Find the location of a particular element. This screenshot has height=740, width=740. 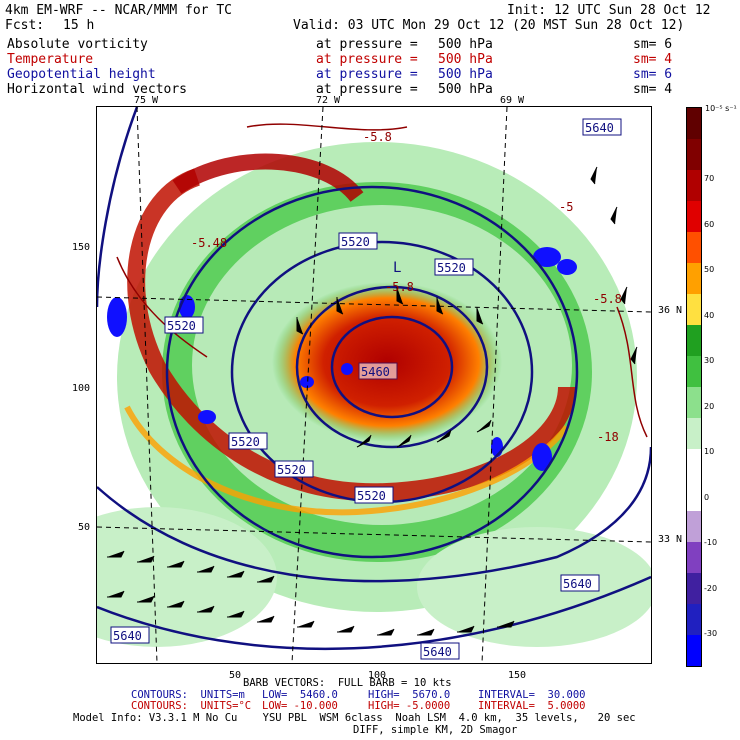

field-smooth-height: sm= 6 is located at coordinates (653, 74).